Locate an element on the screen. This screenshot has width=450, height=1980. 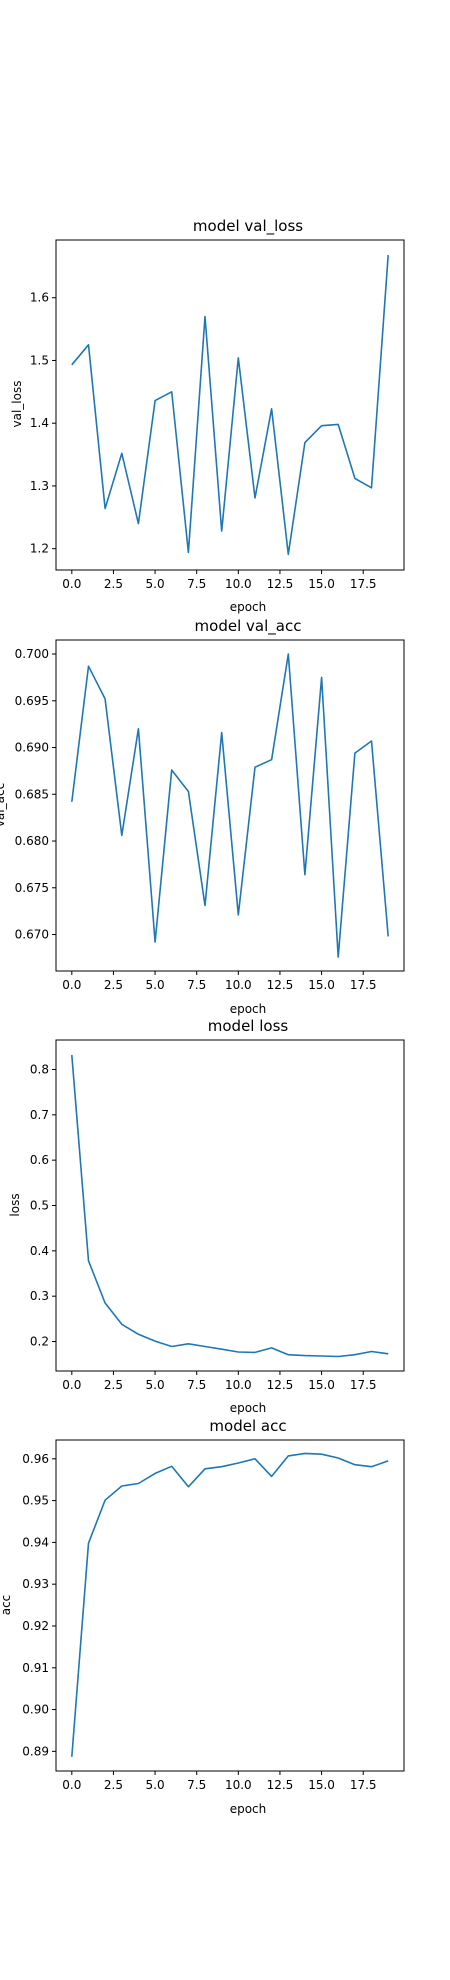
series-line-acc is located at coordinates (230, 1604).